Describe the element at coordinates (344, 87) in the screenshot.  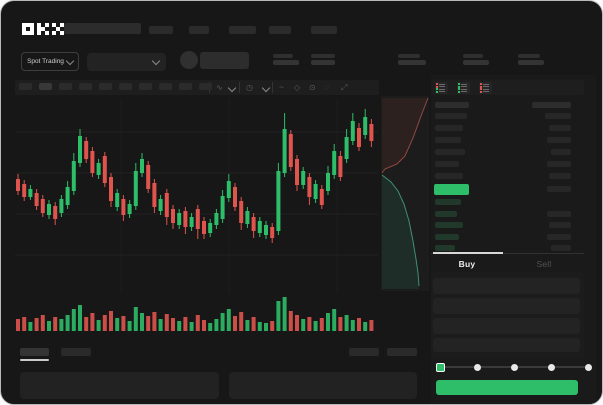
I see `fullscreen-icon: ⤢` at that location.